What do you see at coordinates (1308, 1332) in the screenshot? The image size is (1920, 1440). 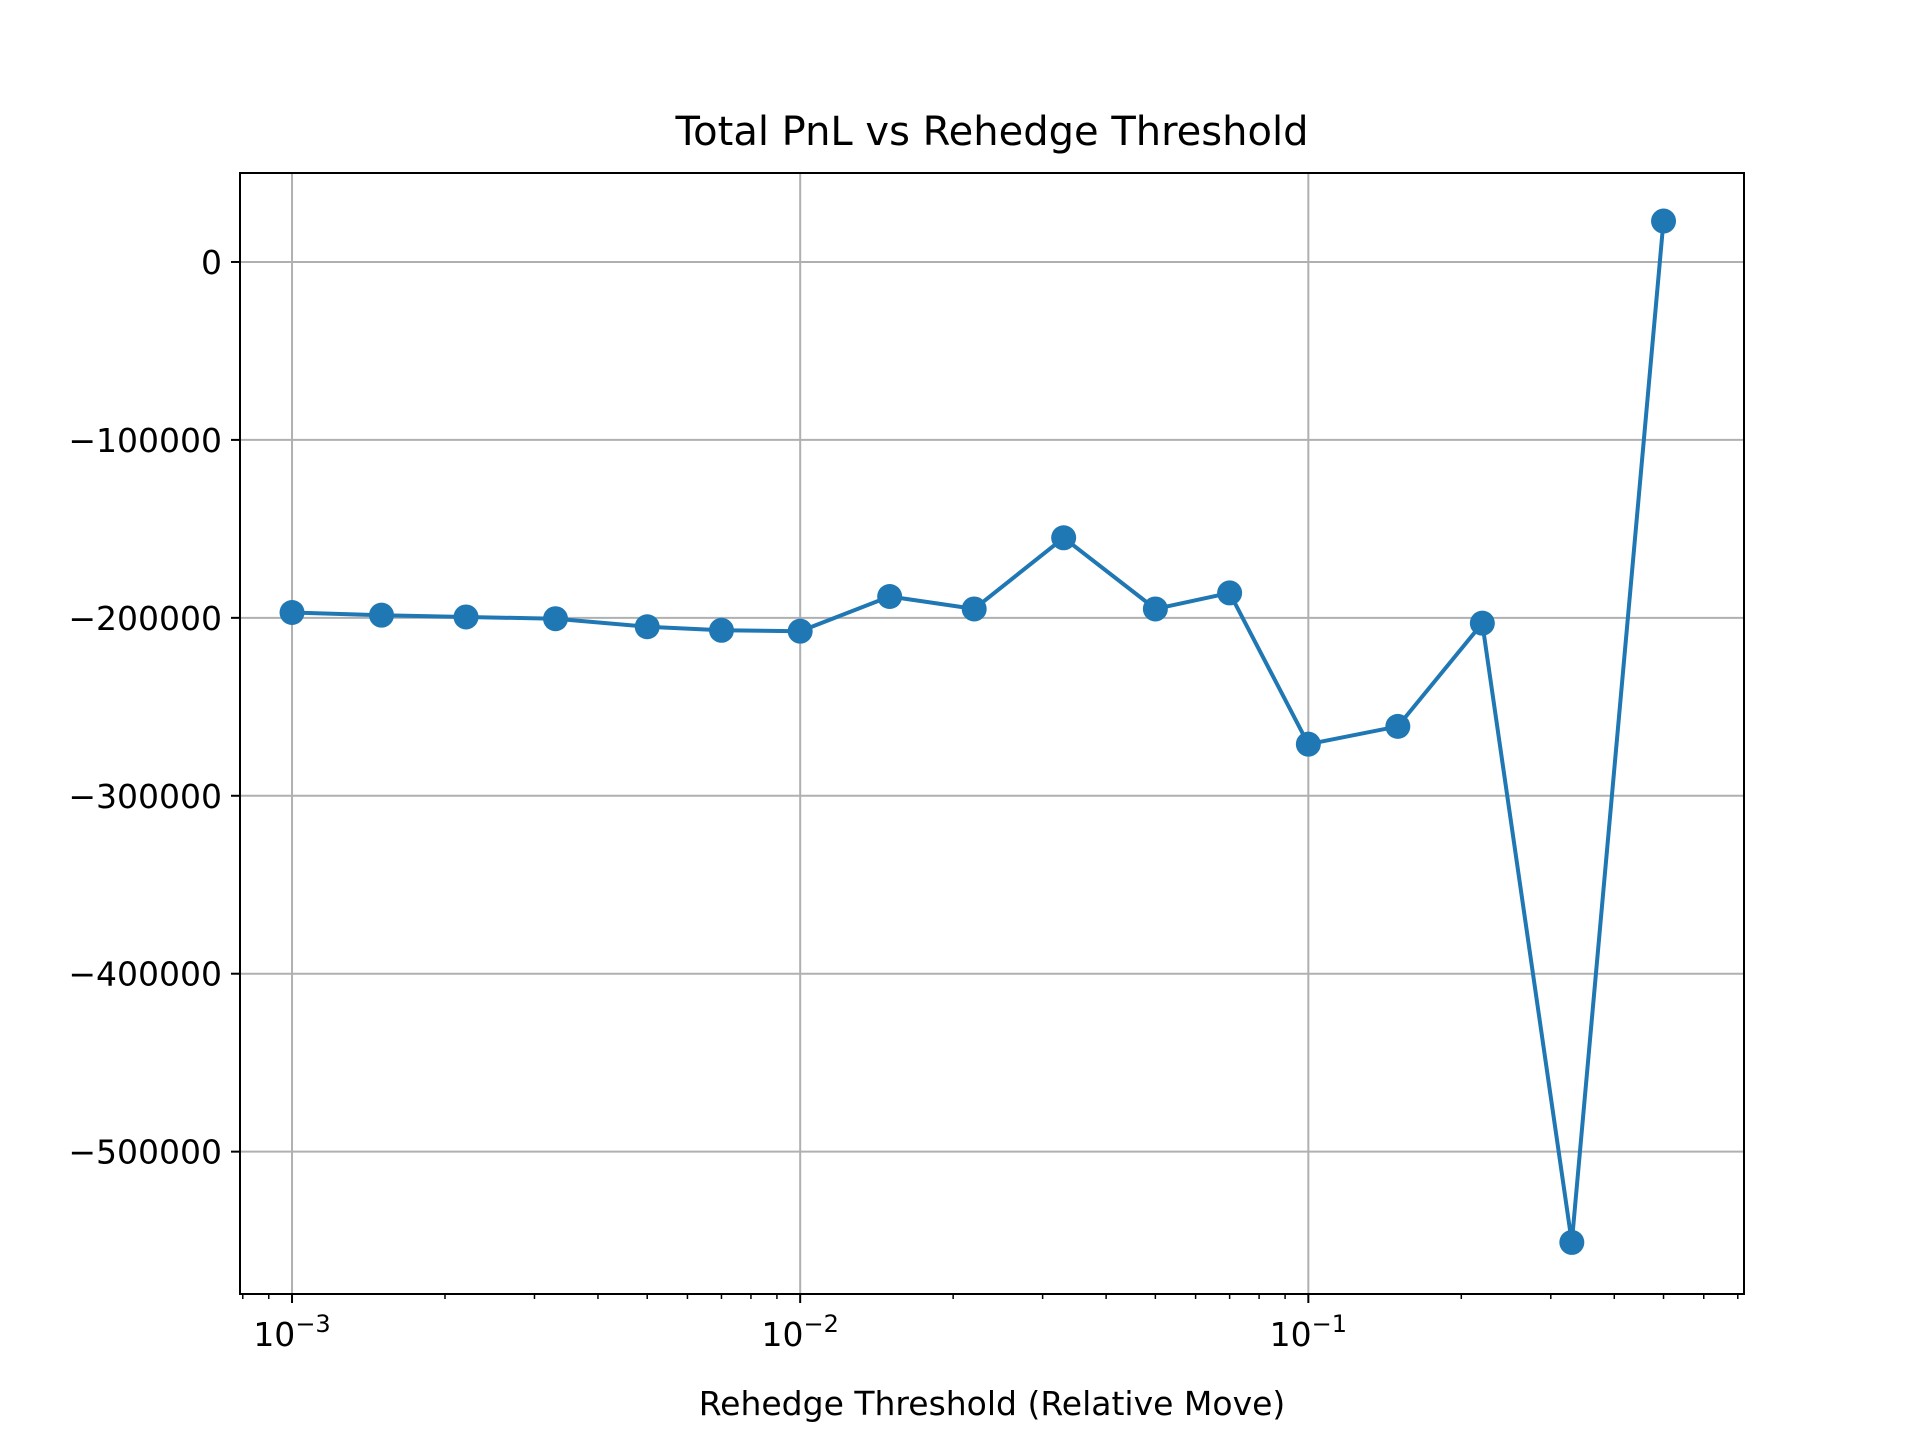 I see `x-tick-label: 10⁻¹` at bounding box center [1308, 1332].